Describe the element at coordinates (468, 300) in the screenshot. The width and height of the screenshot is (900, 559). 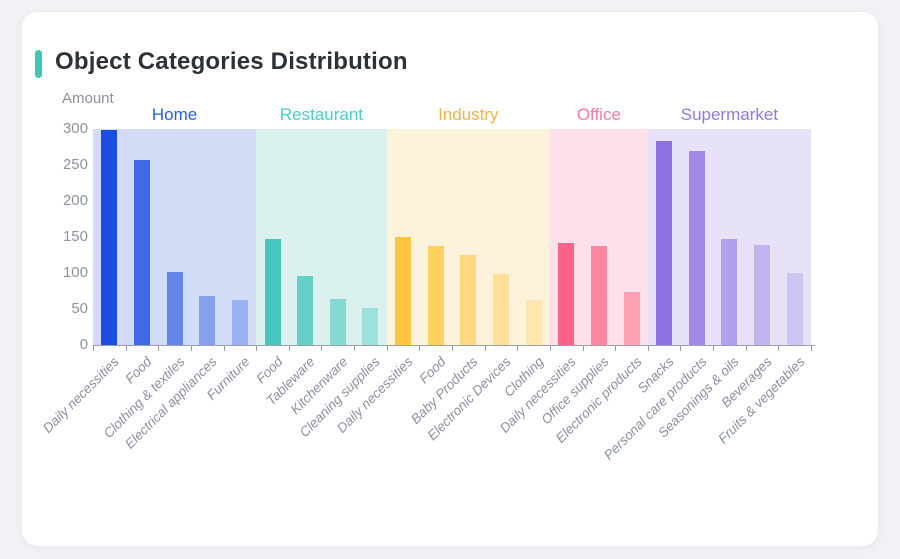
I see `bar-baby-products` at that location.